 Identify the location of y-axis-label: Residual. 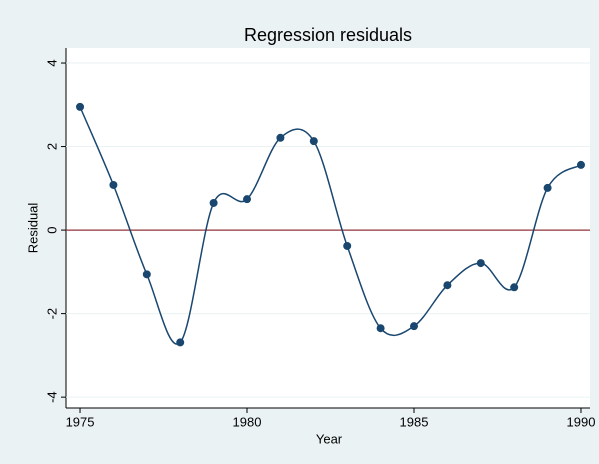
(32, 228).